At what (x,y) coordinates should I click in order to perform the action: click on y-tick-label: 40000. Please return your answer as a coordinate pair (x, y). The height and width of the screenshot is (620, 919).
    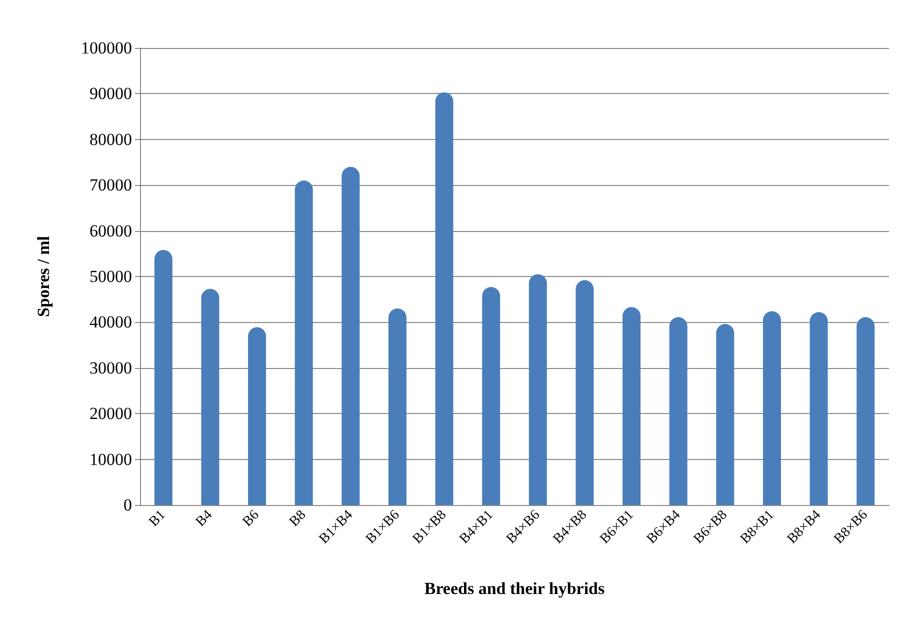
    Looking at the image, I should click on (111, 322).